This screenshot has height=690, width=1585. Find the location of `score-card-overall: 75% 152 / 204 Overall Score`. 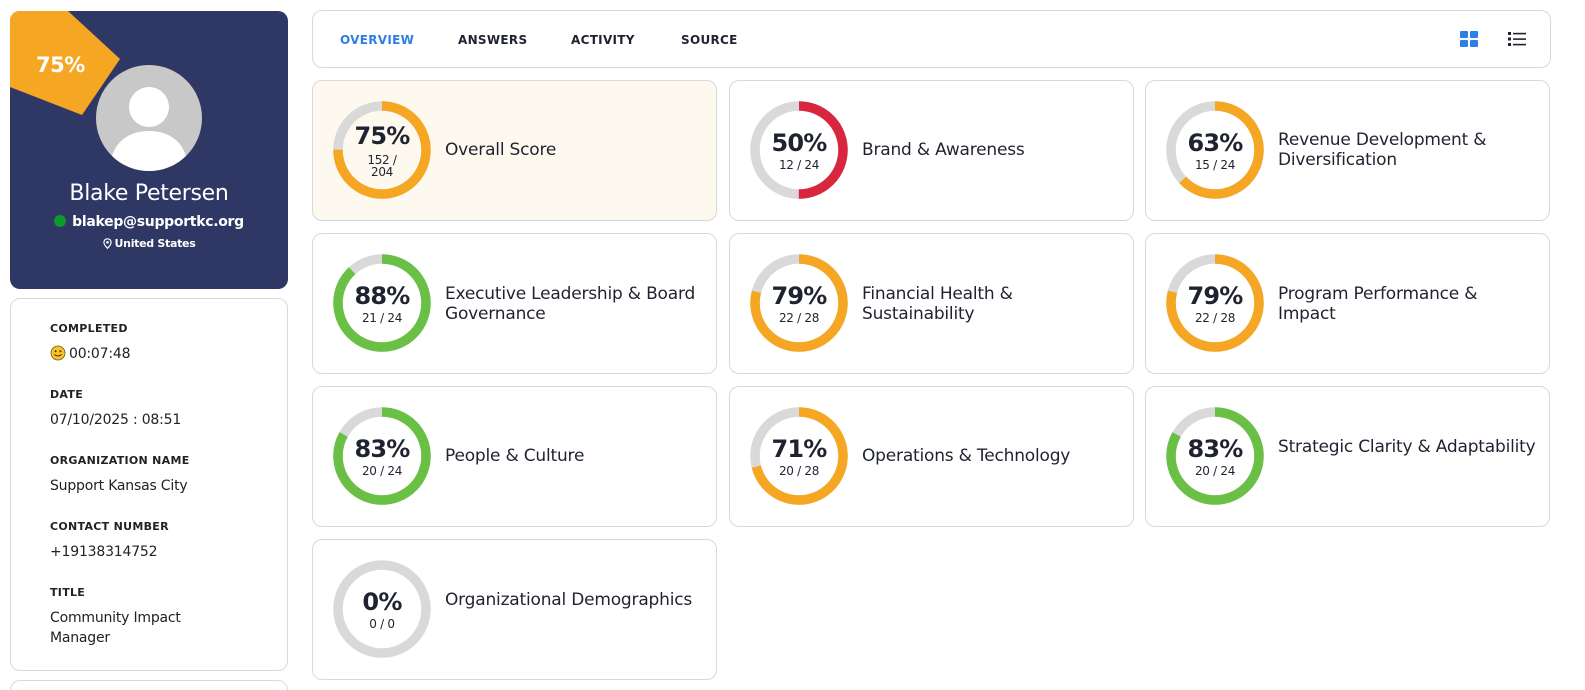

score-card-overall: 75% 152 / 204 Overall Score is located at coordinates (514, 150).